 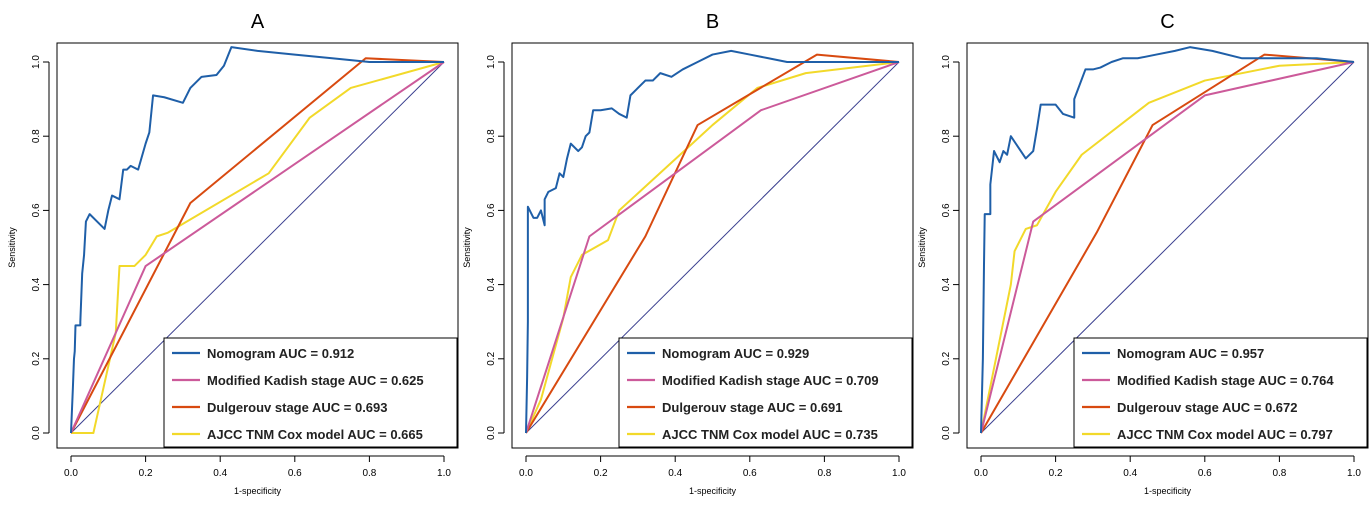 I want to click on legend-label: Dulgerouv stage AUC = 0.693, so click(x=297, y=407).